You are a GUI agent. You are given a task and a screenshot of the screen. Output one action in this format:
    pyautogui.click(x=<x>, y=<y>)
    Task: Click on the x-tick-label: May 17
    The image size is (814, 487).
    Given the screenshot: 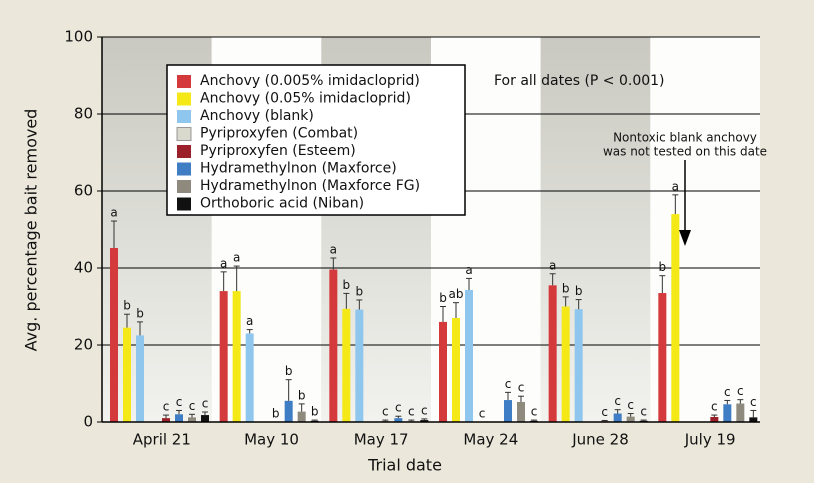 What is the action you would take?
    pyautogui.click(x=381, y=440)
    